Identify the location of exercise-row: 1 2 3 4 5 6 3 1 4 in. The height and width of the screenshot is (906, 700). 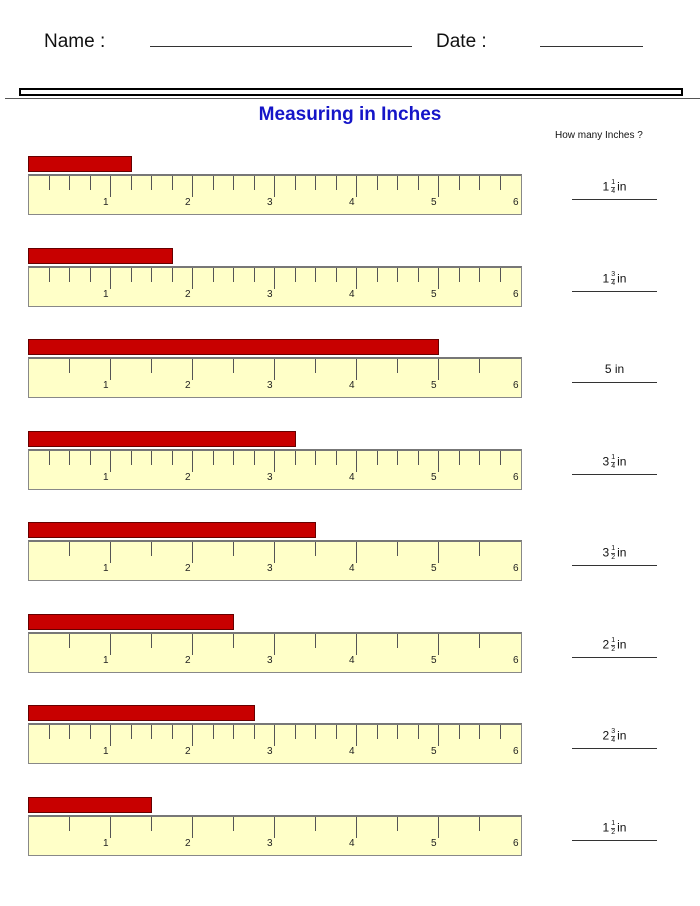
(350, 476).